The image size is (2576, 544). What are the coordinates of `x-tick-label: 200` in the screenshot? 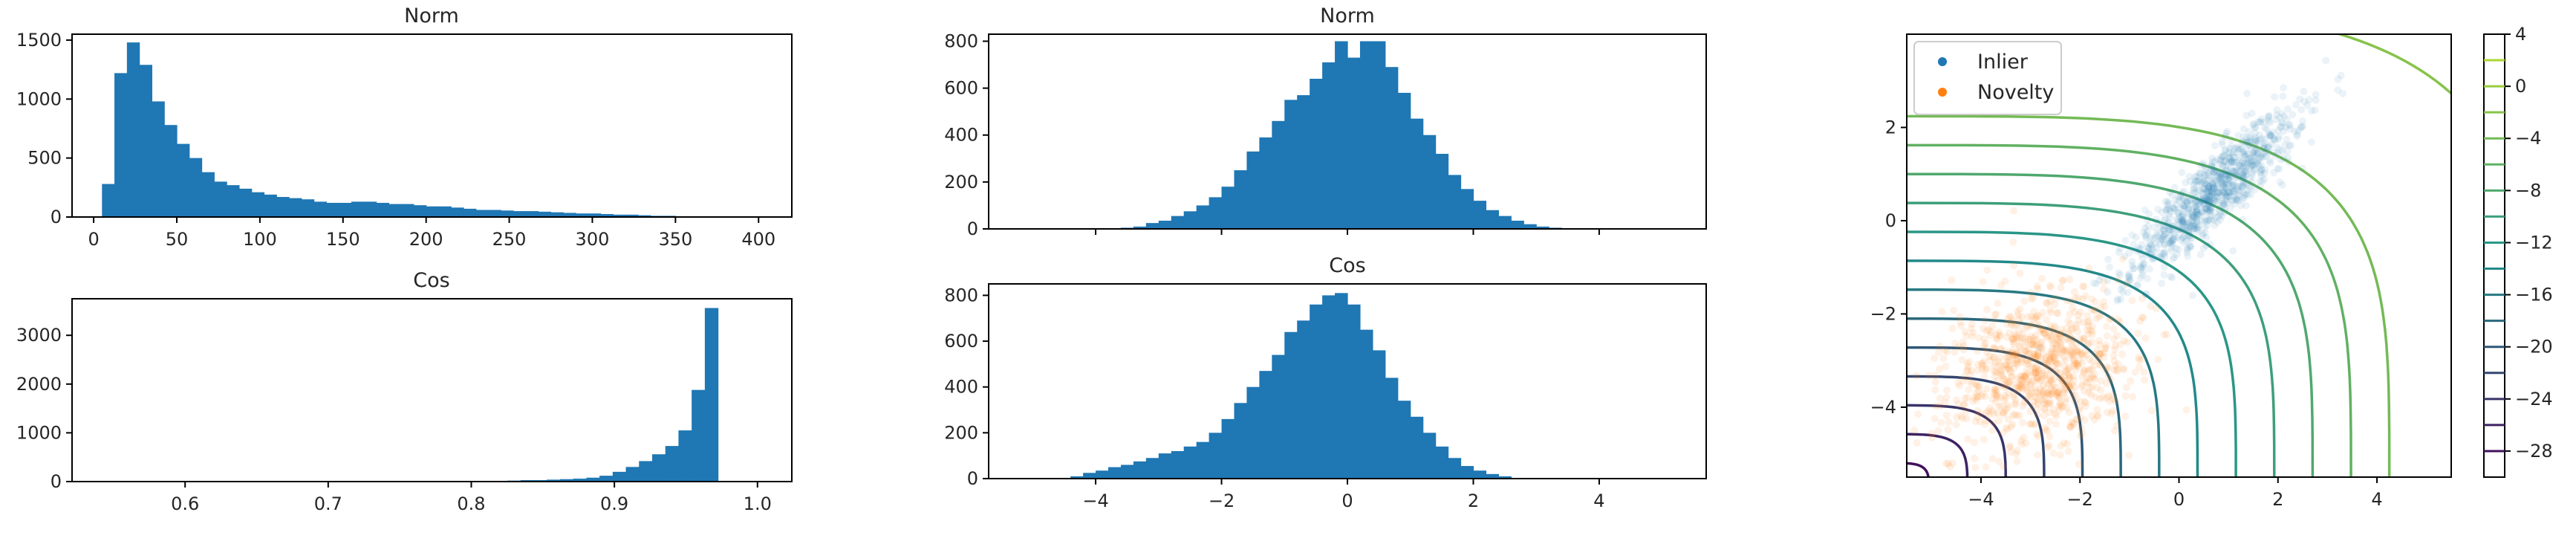 It's located at (426, 240).